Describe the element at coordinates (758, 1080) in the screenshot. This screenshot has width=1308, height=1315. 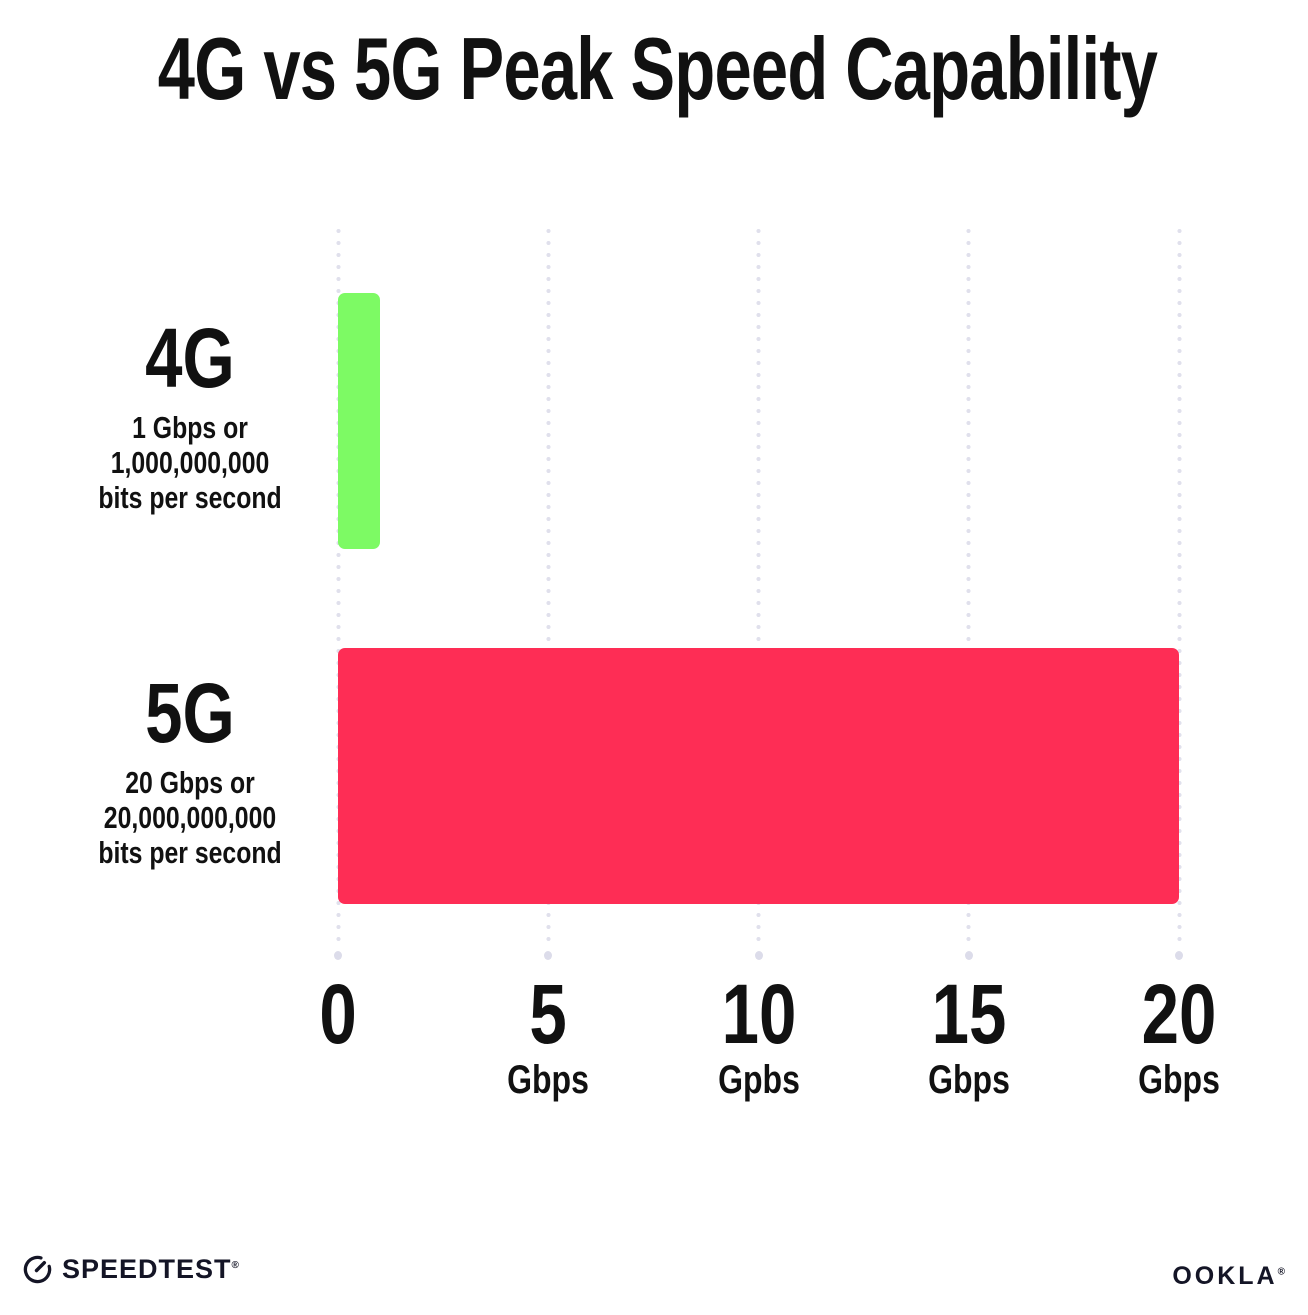
I see `x-tick-10-unit: Gpbs` at that location.